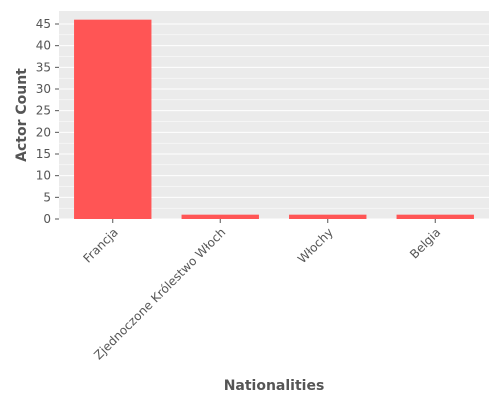 The image size is (500, 404). What do you see at coordinates (43, 176) in the screenshot?
I see `y-tick-label: 10` at bounding box center [43, 176].